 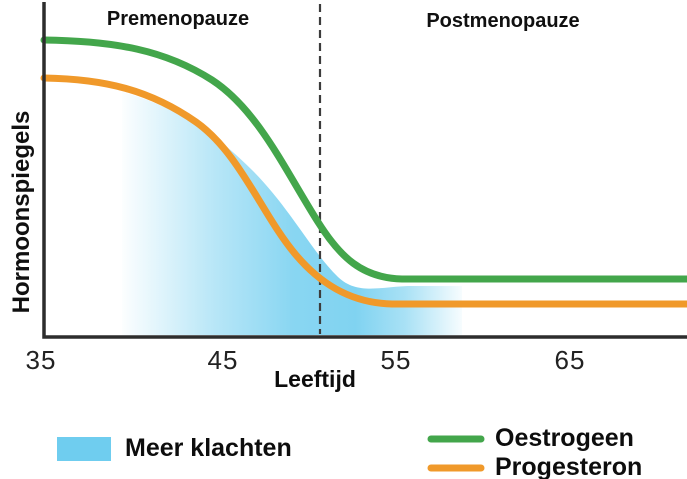 I want to click on legend-item-oestrogeen: Oestrogeen, so click(x=530, y=438).